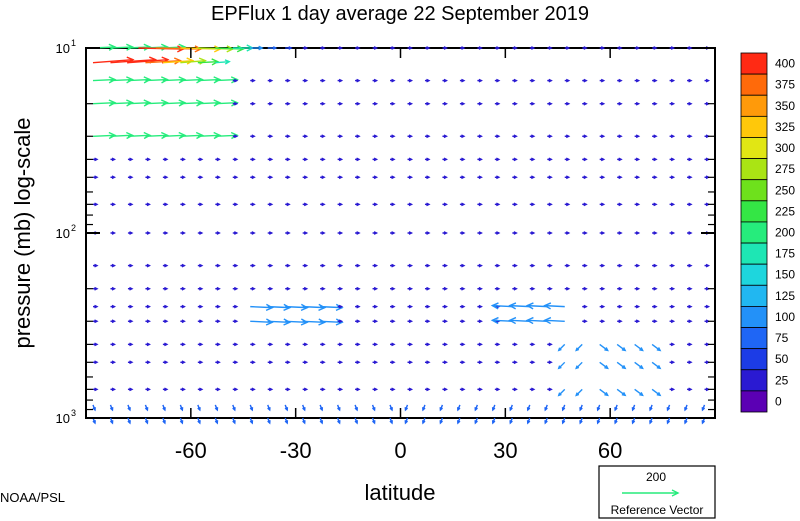  What do you see at coordinates (785, 211) in the screenshot?
I see `colorbar-label: 225` at bounding box center [785, 211].